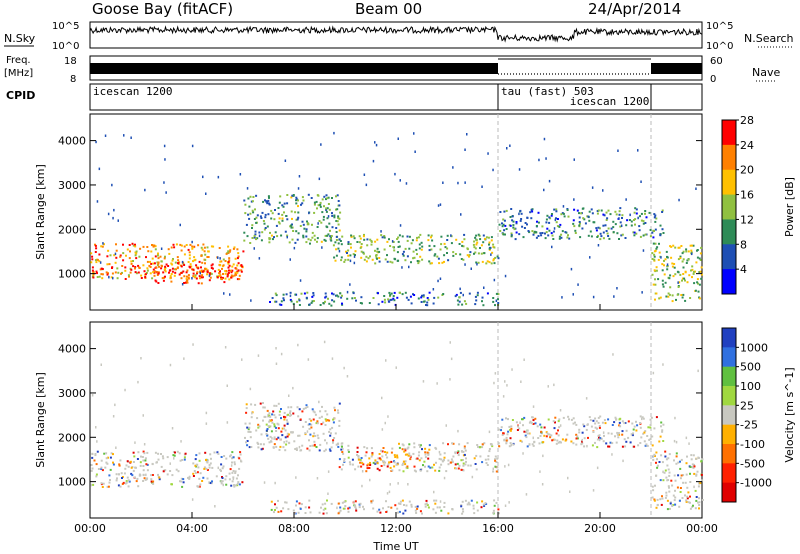  What do you see at coordinates (747, 170) in the screenshot?
I see `colorbar-tick-label: 20` at bounding box center [747, 170].